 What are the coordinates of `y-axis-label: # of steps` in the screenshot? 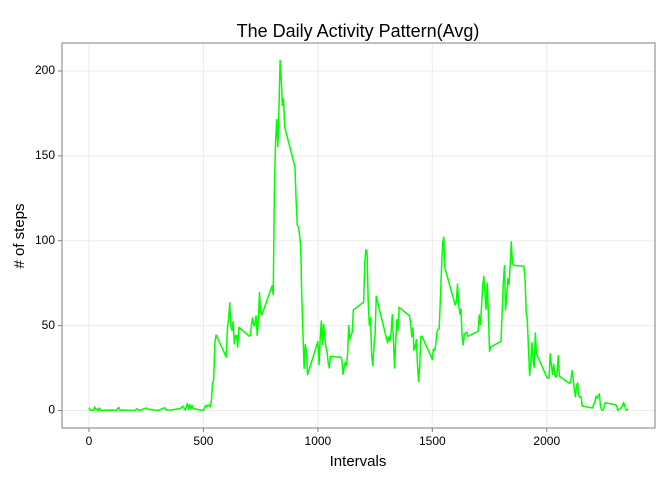 It's located at (19, 235).